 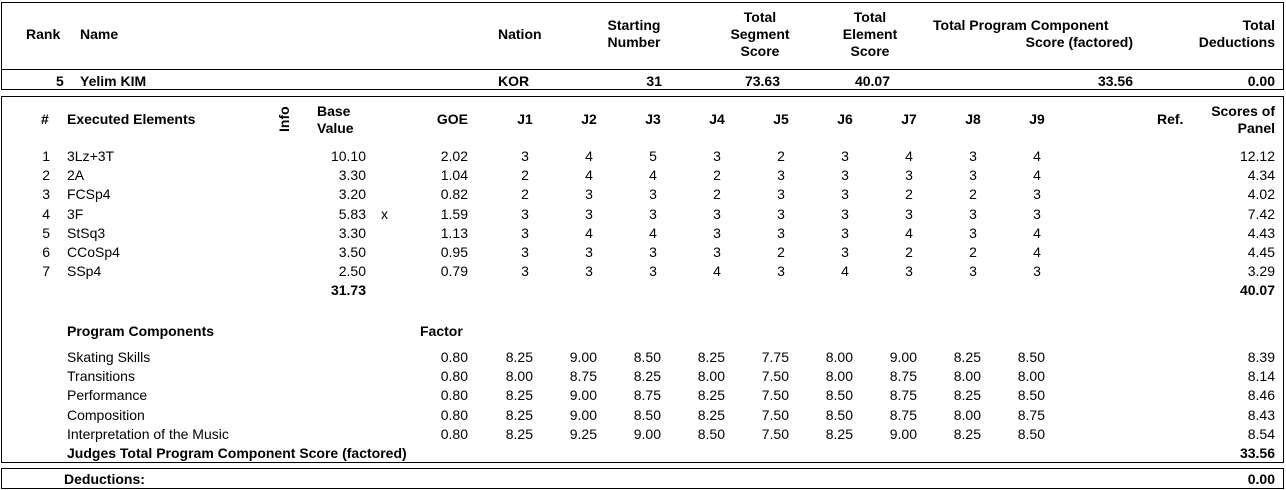 What do you see at coordinates (46, 156) in the screenshot?
I see `element-number: 1` at bounding box center [46, 156].